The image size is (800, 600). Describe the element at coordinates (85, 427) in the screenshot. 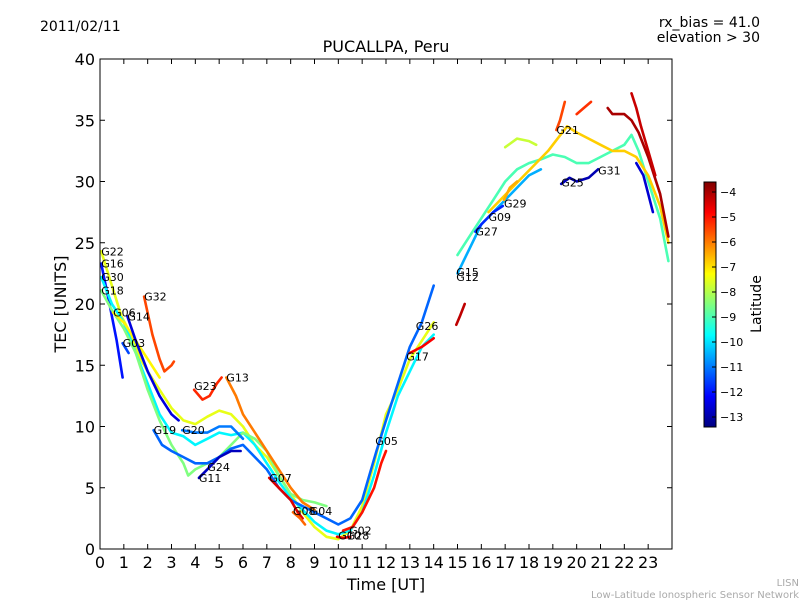

I see `y-tick-label: 10` at that location.